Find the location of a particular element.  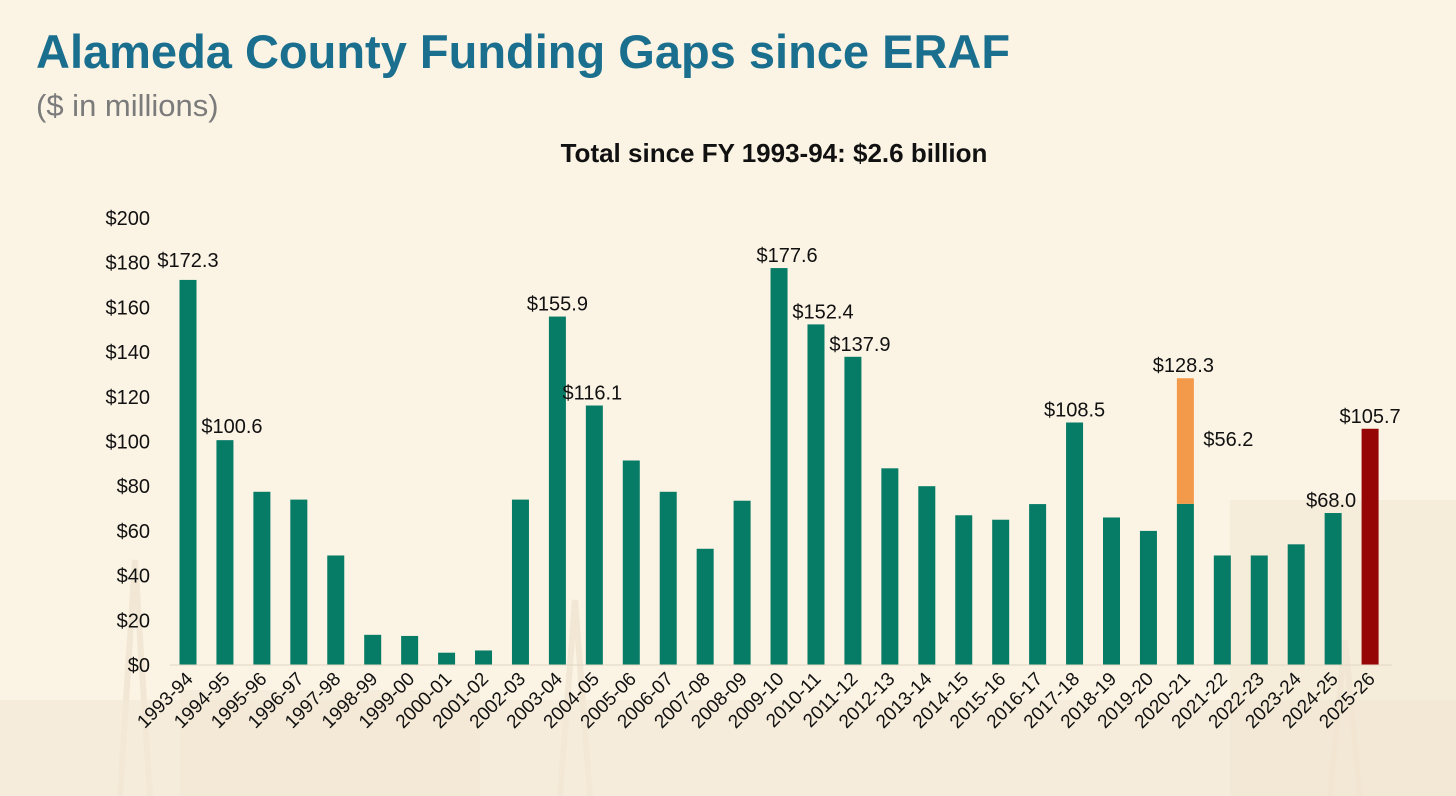

y-tick-label: $0 is located at coordinates (139, 666).